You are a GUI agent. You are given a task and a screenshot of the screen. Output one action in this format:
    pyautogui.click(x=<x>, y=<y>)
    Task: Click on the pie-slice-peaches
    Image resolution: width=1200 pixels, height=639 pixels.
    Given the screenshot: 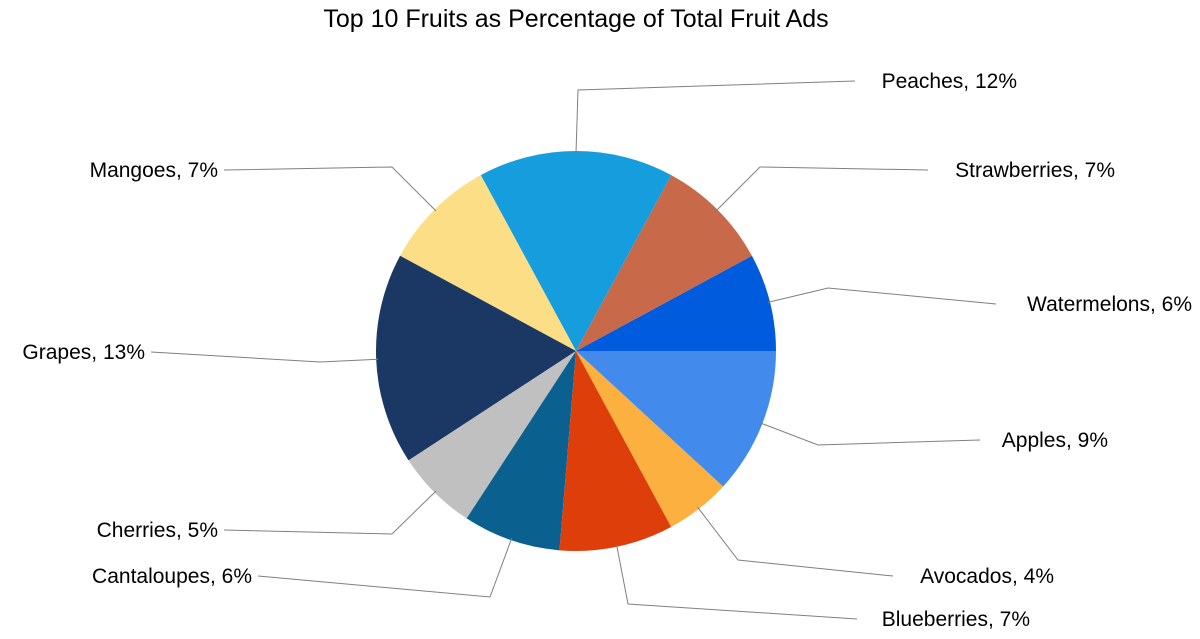 What is the action you would take?
    pyautogui.click(x=576, y=251)
    